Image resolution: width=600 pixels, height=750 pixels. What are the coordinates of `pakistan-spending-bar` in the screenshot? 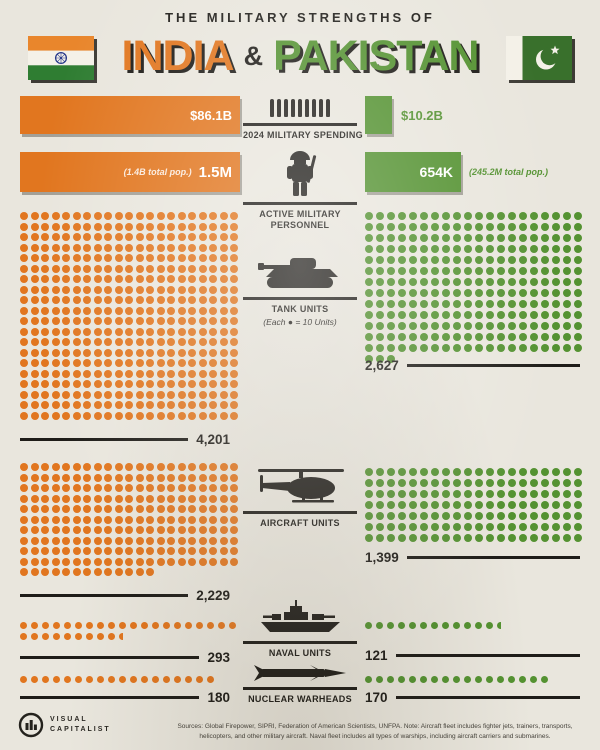 It's located at (378, 115).